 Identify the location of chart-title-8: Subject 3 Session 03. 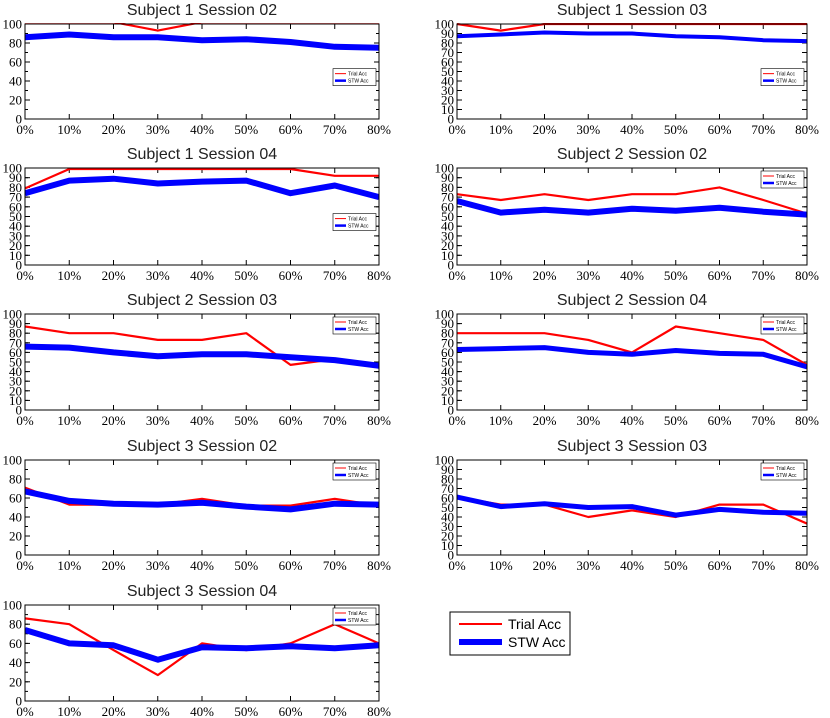
(632, 446).